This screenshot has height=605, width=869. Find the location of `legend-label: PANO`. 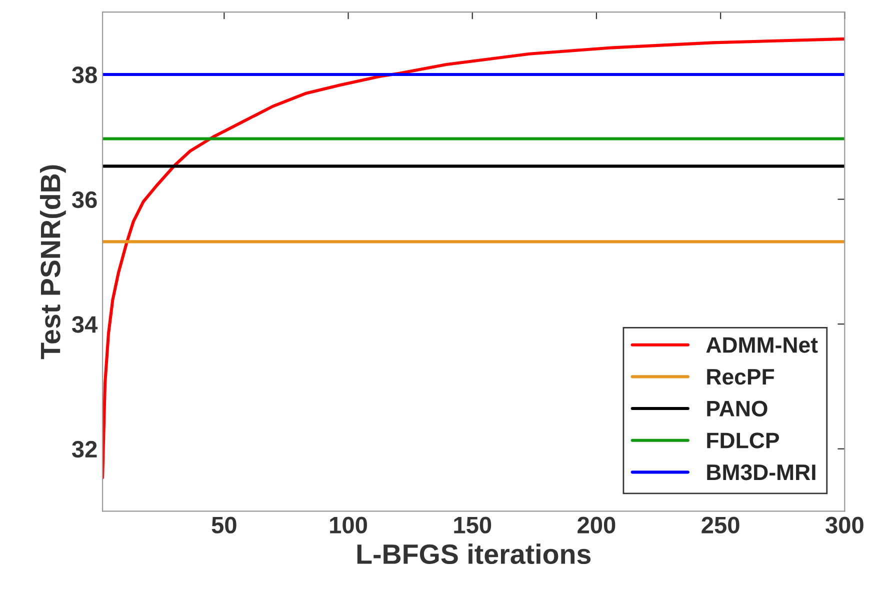

legend-label: PANO is located at coordinates (737, 408).